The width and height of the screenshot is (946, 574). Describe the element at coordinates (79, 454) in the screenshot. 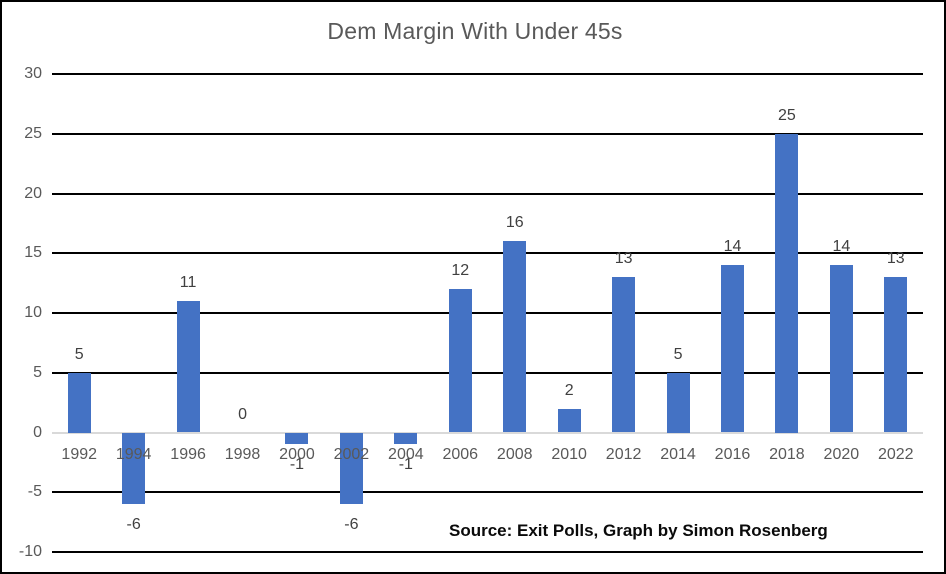

I see `x-tick-label: 1992` at that location.